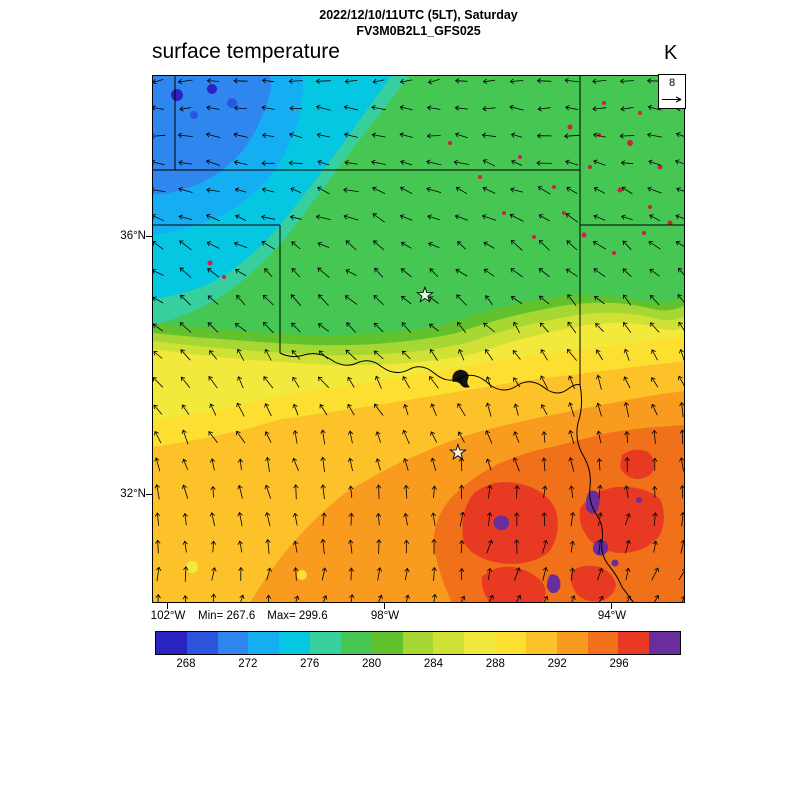  Describe the element at coordinates (227, 616) in the screenshot. I see `min-stat: Min= 267.6` at that location.